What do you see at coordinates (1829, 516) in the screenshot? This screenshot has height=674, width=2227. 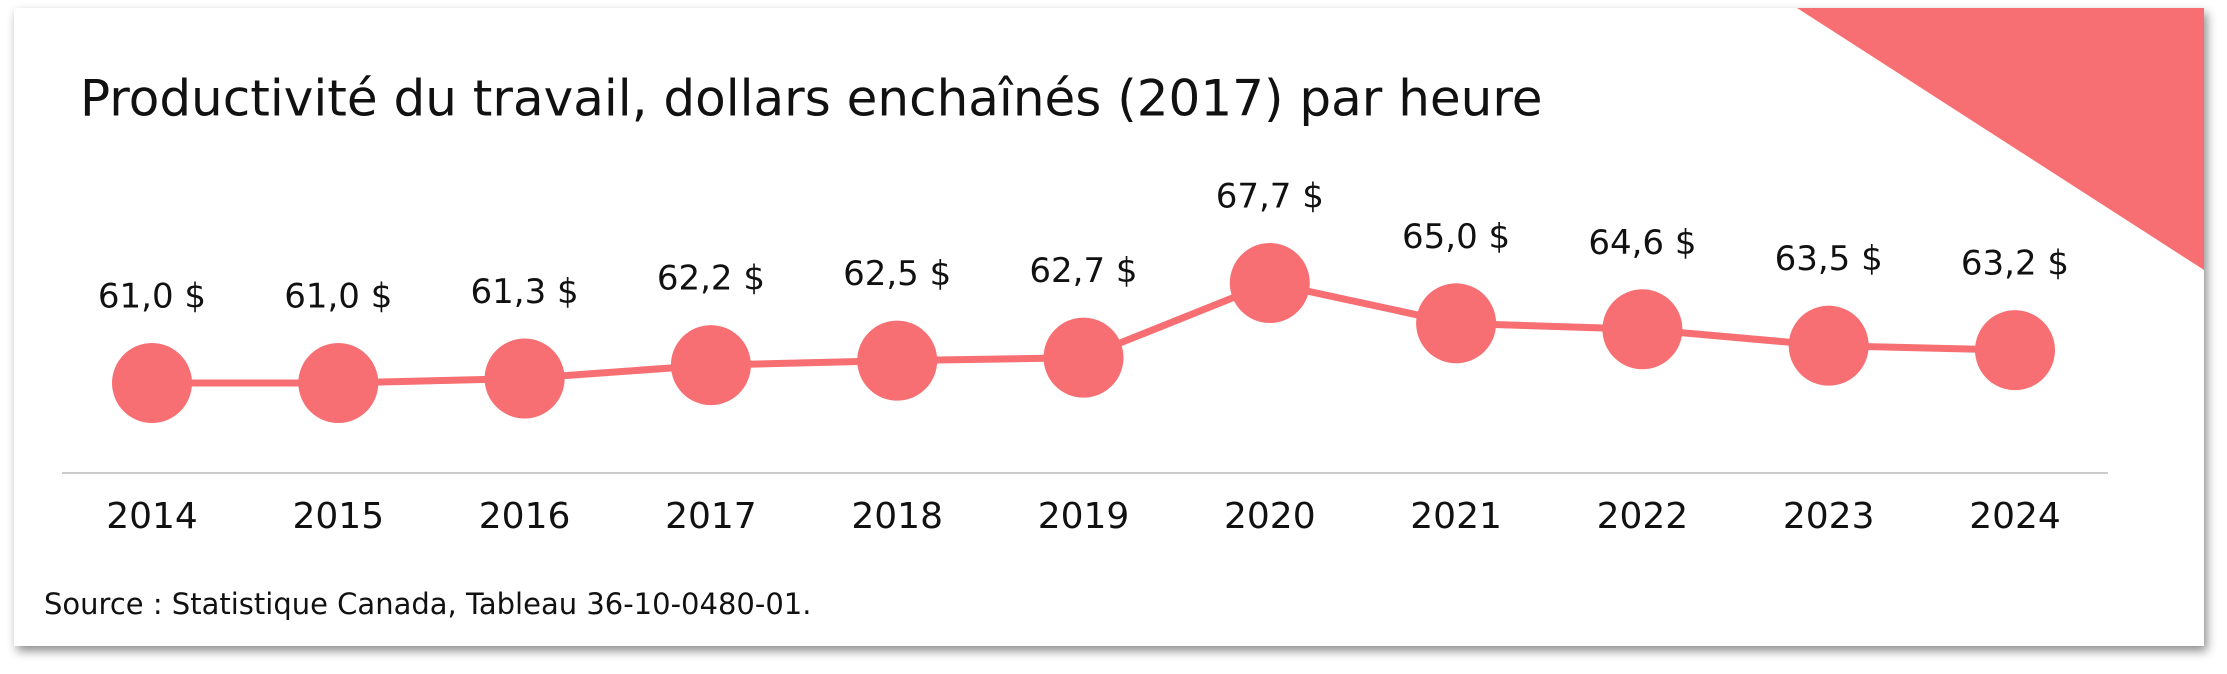 I see `x-tick-label: 2023` at bounding box center [1829, 516].